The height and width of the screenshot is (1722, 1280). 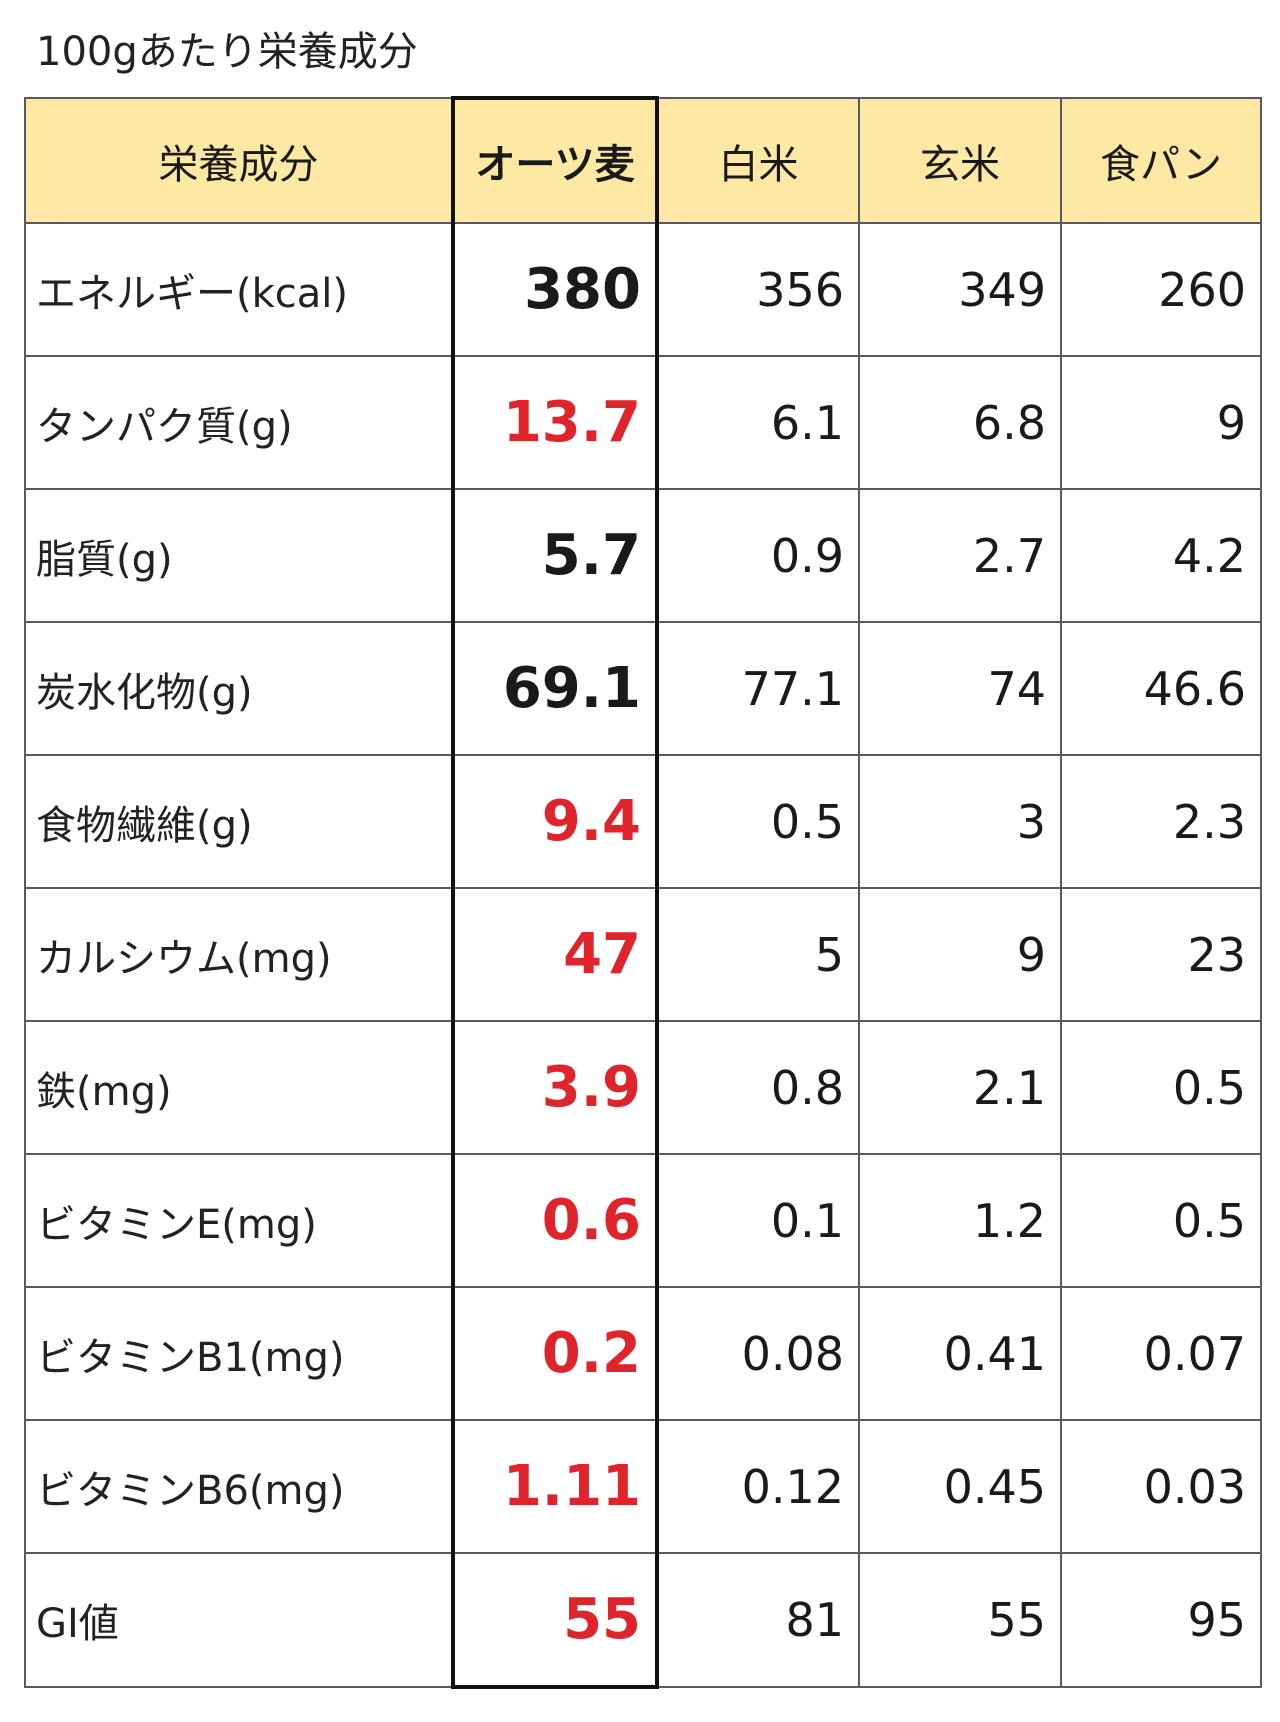 I want to click on table-row: GI値 55 81 55 95, so click(x=643, y=1620).